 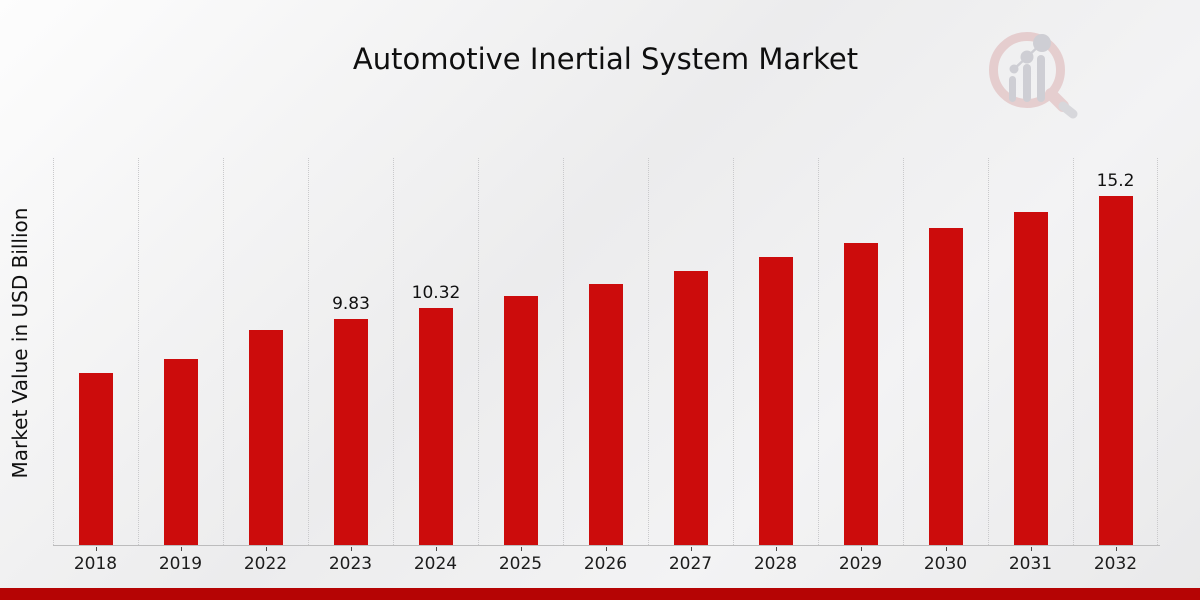 I want to click on bar-slot-2030, so click(x=945, y=351).